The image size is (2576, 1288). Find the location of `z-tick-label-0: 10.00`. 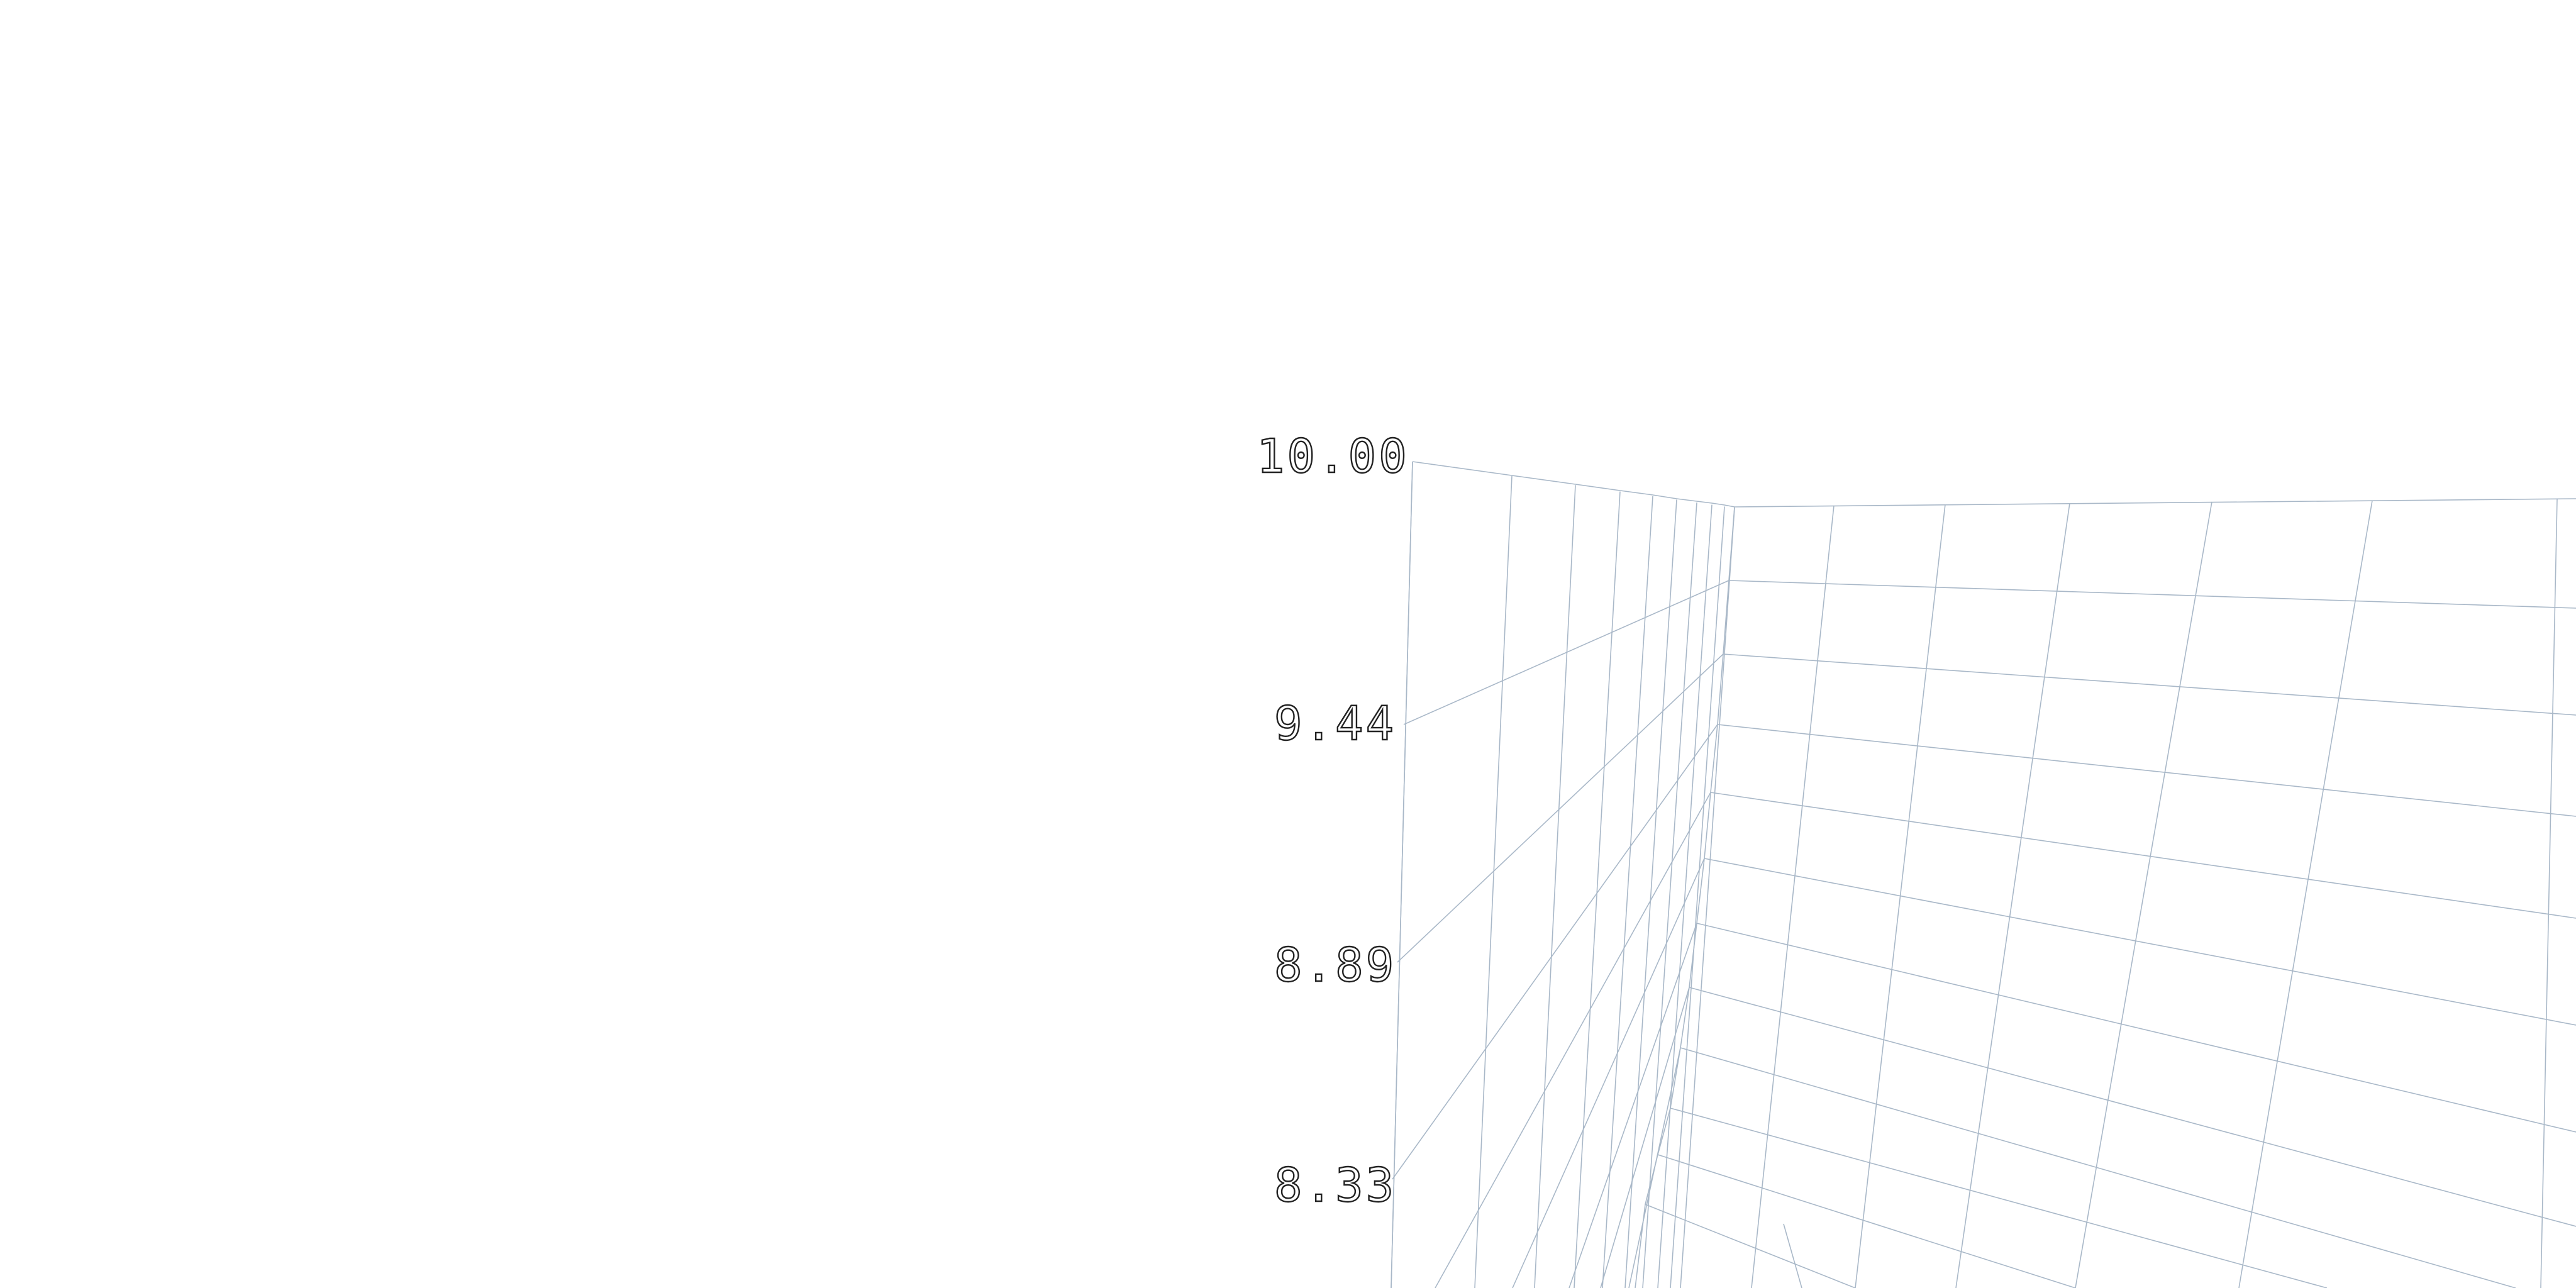

z-tick-label-0: 10.00 is located at coordinates (1333, 457).